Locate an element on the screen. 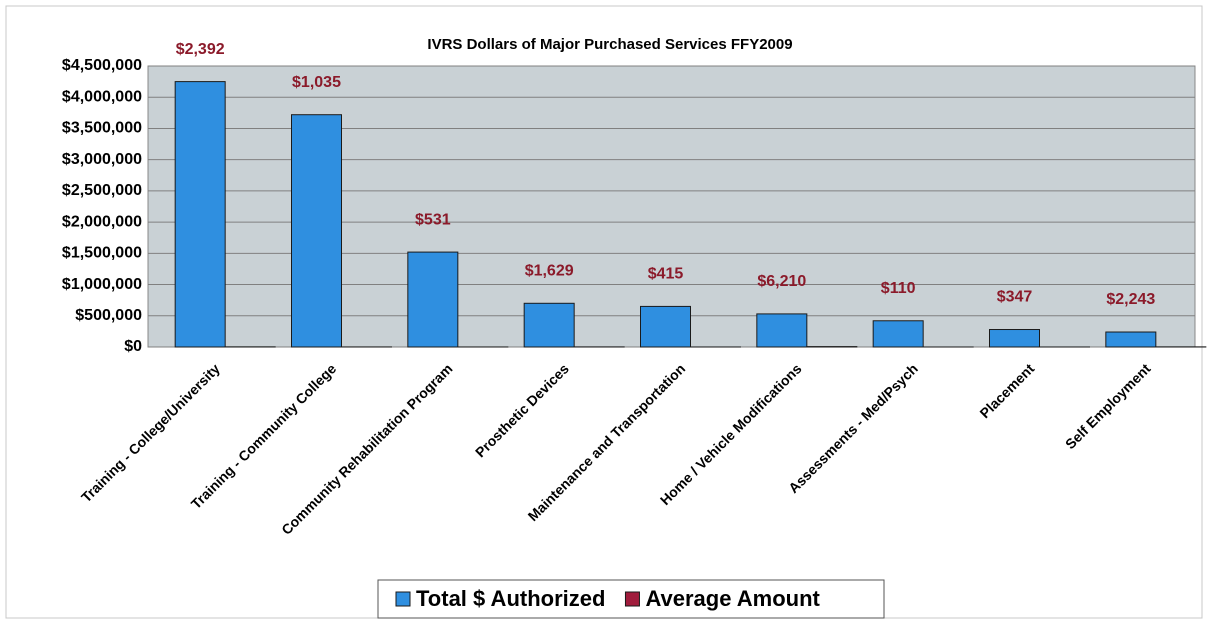  y-tick-label: $3,500,000 is located at coordinates (102, 128).